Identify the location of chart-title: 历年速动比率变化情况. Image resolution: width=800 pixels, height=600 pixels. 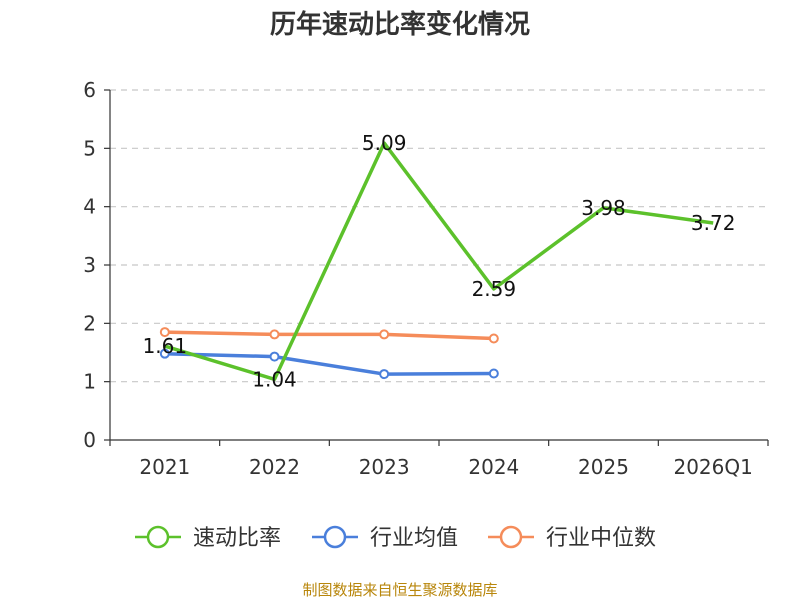
(400, 24).